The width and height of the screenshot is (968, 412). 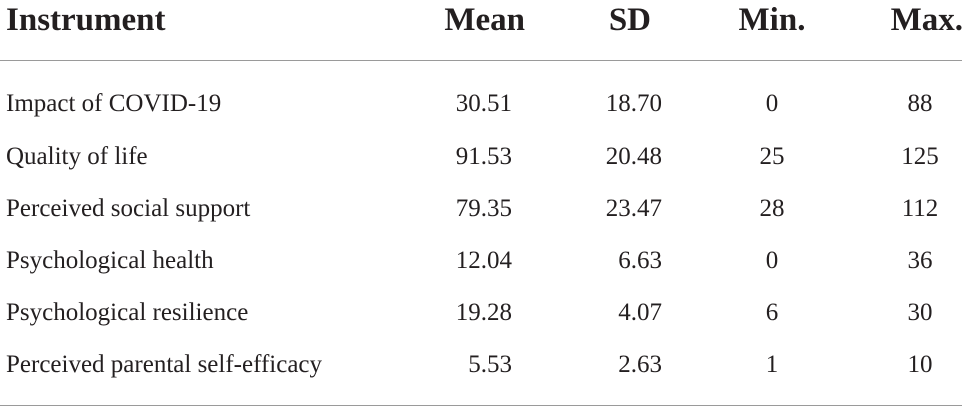 What do you see at coordinates (772, 156) in the screenshot?
I see `cell-min: 25` at bounding box center [772, 156].